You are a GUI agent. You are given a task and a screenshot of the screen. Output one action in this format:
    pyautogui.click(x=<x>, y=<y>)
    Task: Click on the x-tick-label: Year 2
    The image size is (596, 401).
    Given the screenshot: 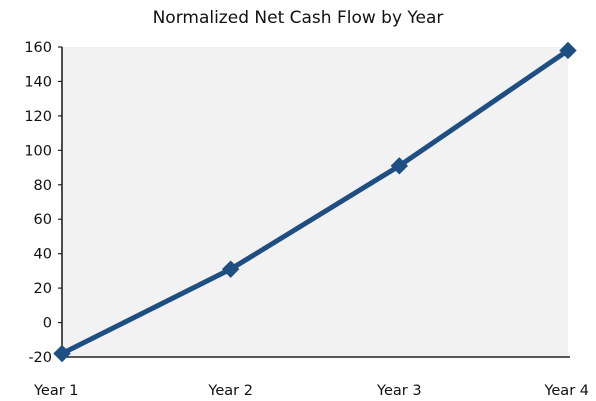 What is the action you would take?
    pyautogui.click(x=230, y=391)
    